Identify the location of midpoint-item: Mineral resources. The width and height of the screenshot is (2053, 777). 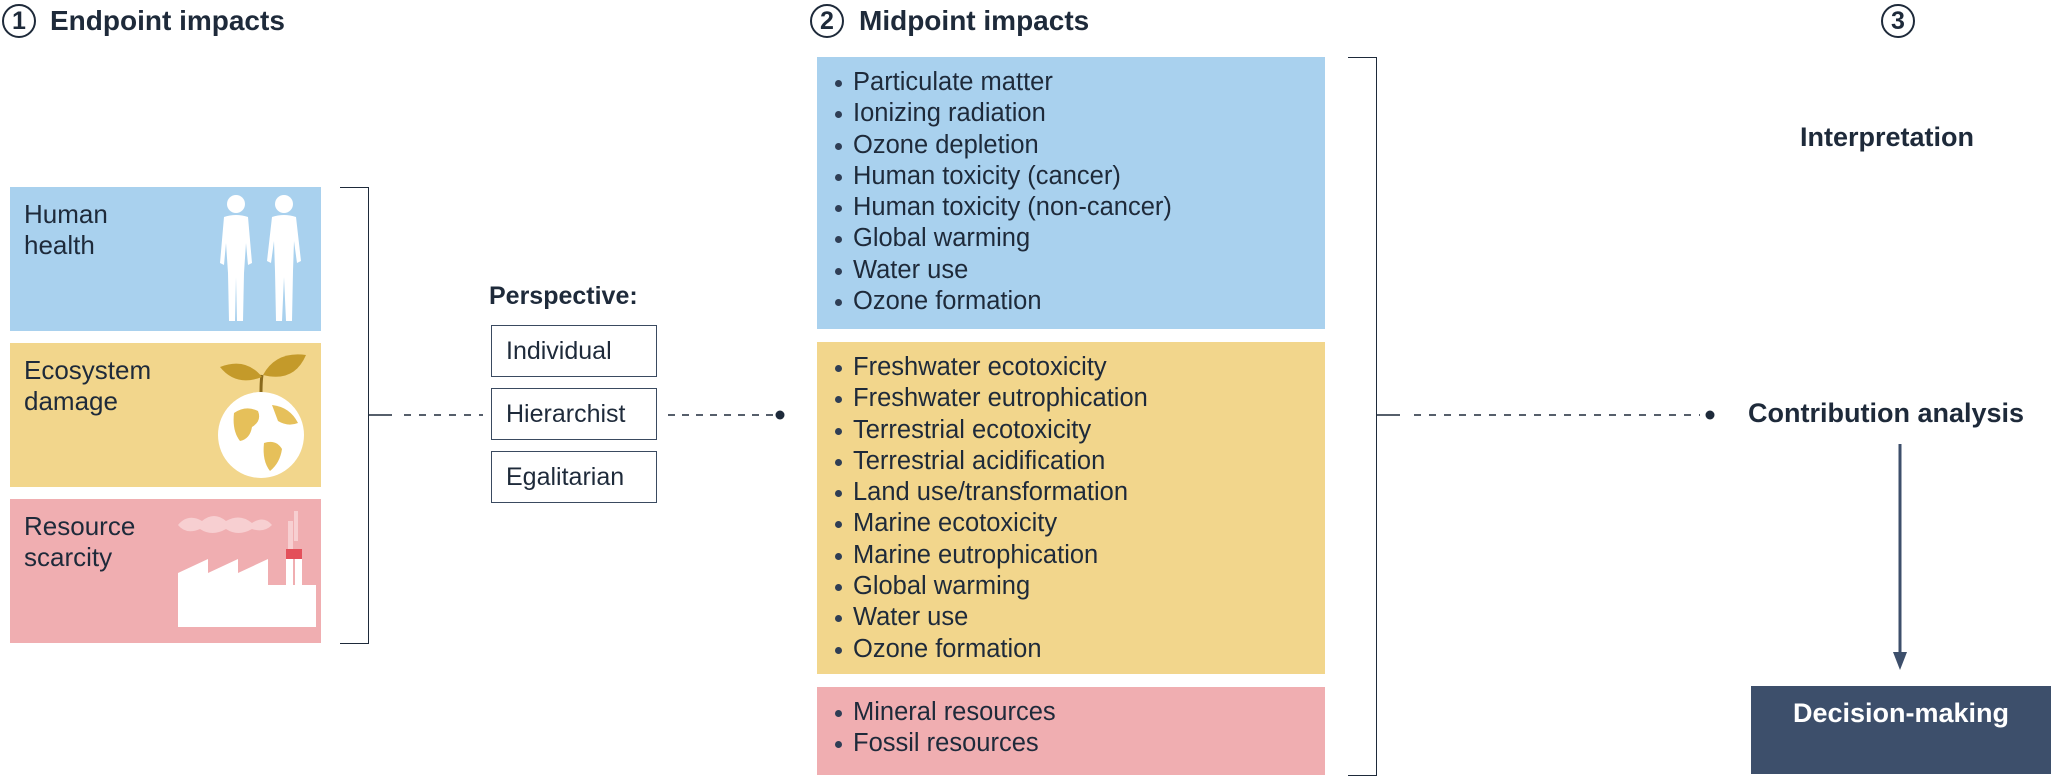
(1079, 712).